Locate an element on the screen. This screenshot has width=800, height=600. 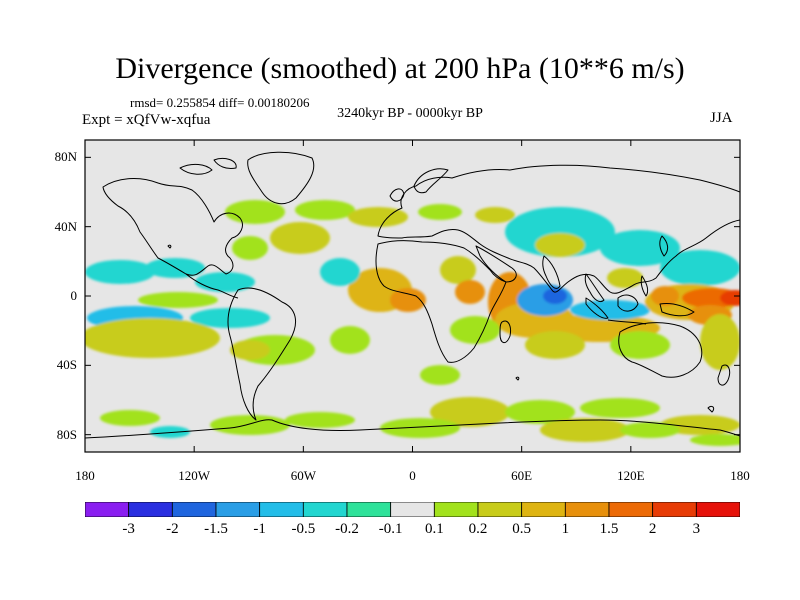
colorbar-level-label: 2 is located at coordinates (652, 529).